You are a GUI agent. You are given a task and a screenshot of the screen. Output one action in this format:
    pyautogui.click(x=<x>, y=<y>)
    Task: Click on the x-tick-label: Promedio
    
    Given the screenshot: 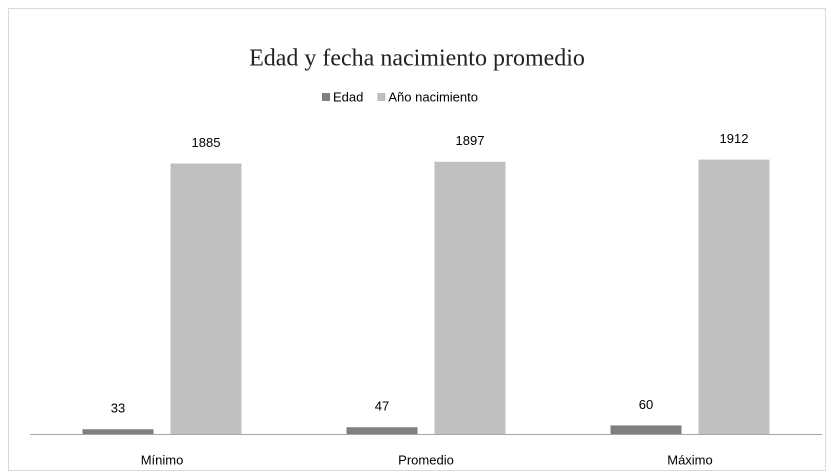 What is the action you would take?
    pyautogui.click(x=426, y=459)
    